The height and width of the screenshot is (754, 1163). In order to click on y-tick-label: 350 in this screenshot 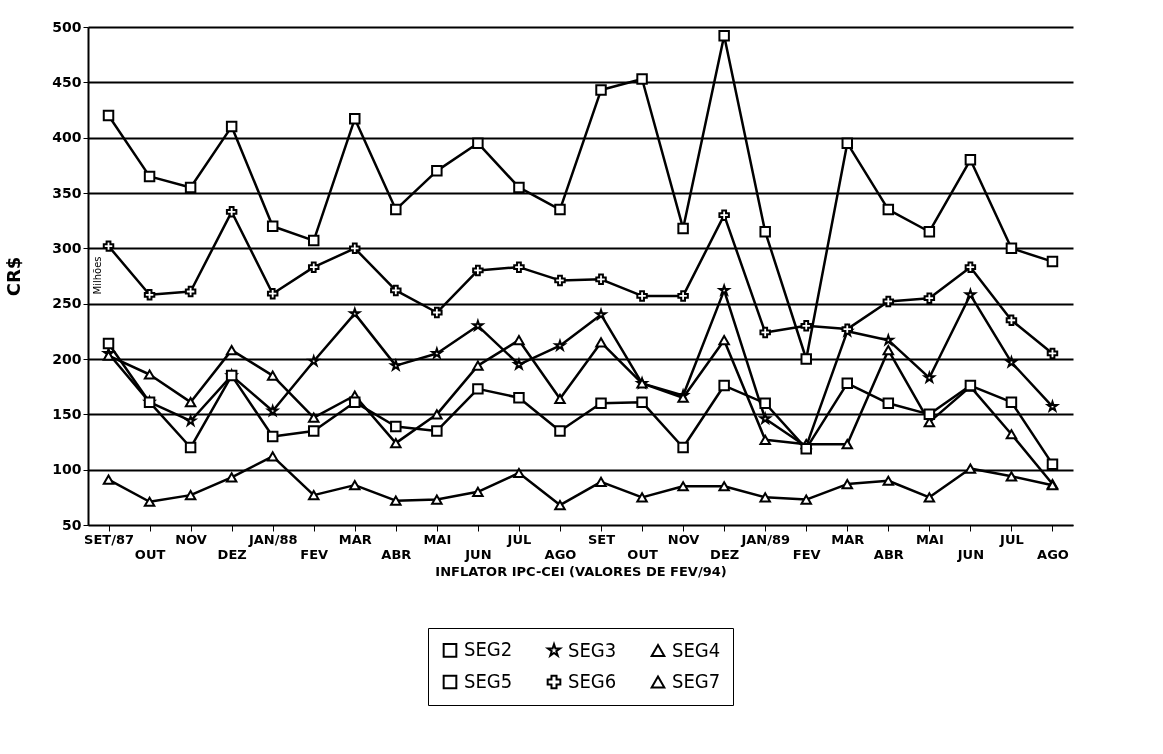, I will do `click(67, 192)`.